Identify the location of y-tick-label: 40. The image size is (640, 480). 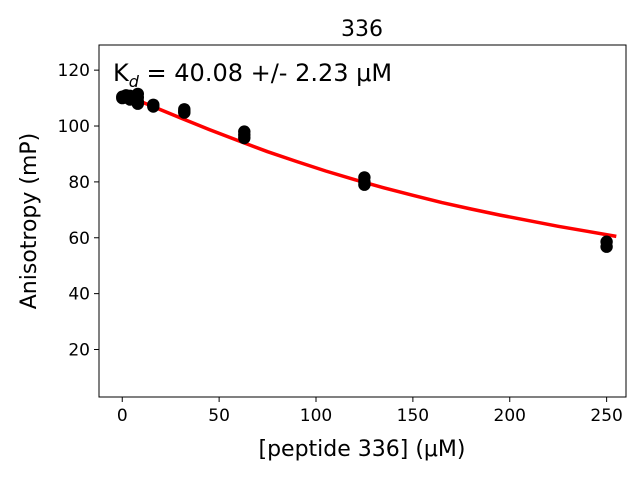
(79, 295).